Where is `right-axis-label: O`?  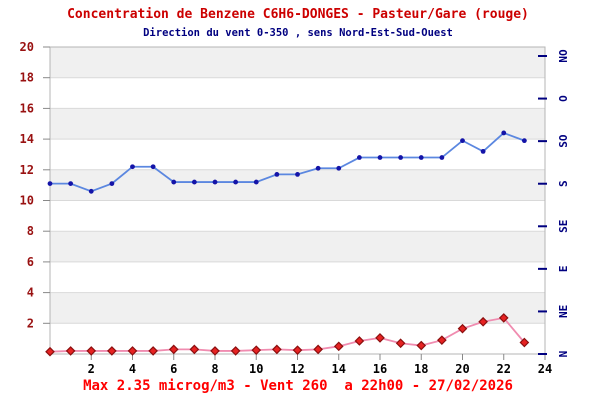
right-axis-label: O is located at coordinates (563, 98).